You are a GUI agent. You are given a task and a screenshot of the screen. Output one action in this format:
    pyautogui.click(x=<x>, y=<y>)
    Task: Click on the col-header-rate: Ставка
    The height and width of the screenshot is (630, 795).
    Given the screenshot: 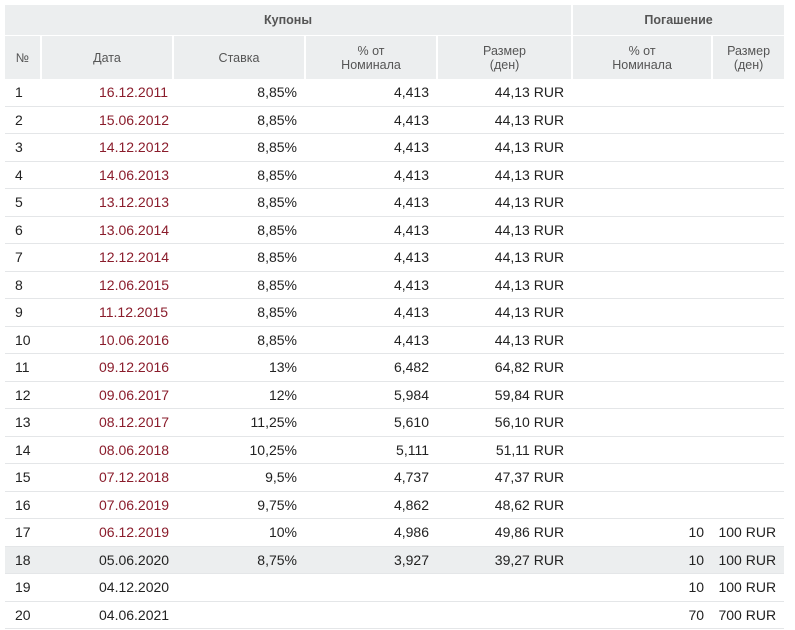 What is the action you would take?
    pyautogui.click(x=239, y=57)
    